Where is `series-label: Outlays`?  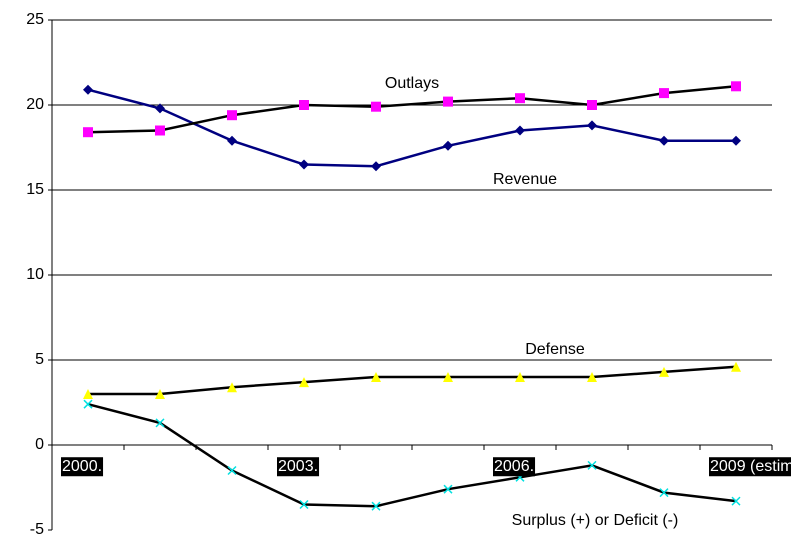
series-label: Outlays is located at coordinates (412, 83).